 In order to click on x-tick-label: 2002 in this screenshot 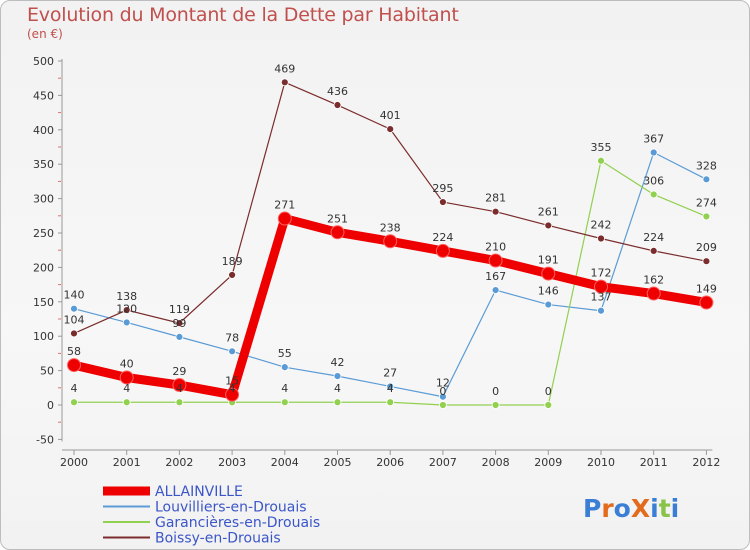, I will do `click(179, 462)`.